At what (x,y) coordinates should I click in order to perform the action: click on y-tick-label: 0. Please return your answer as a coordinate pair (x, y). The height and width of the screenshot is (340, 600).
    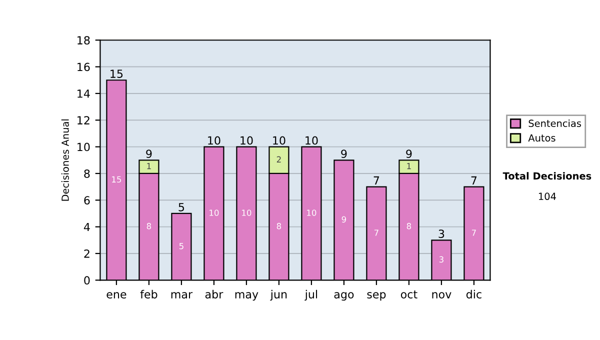
    Looking at the image, I should click on (87, 280).